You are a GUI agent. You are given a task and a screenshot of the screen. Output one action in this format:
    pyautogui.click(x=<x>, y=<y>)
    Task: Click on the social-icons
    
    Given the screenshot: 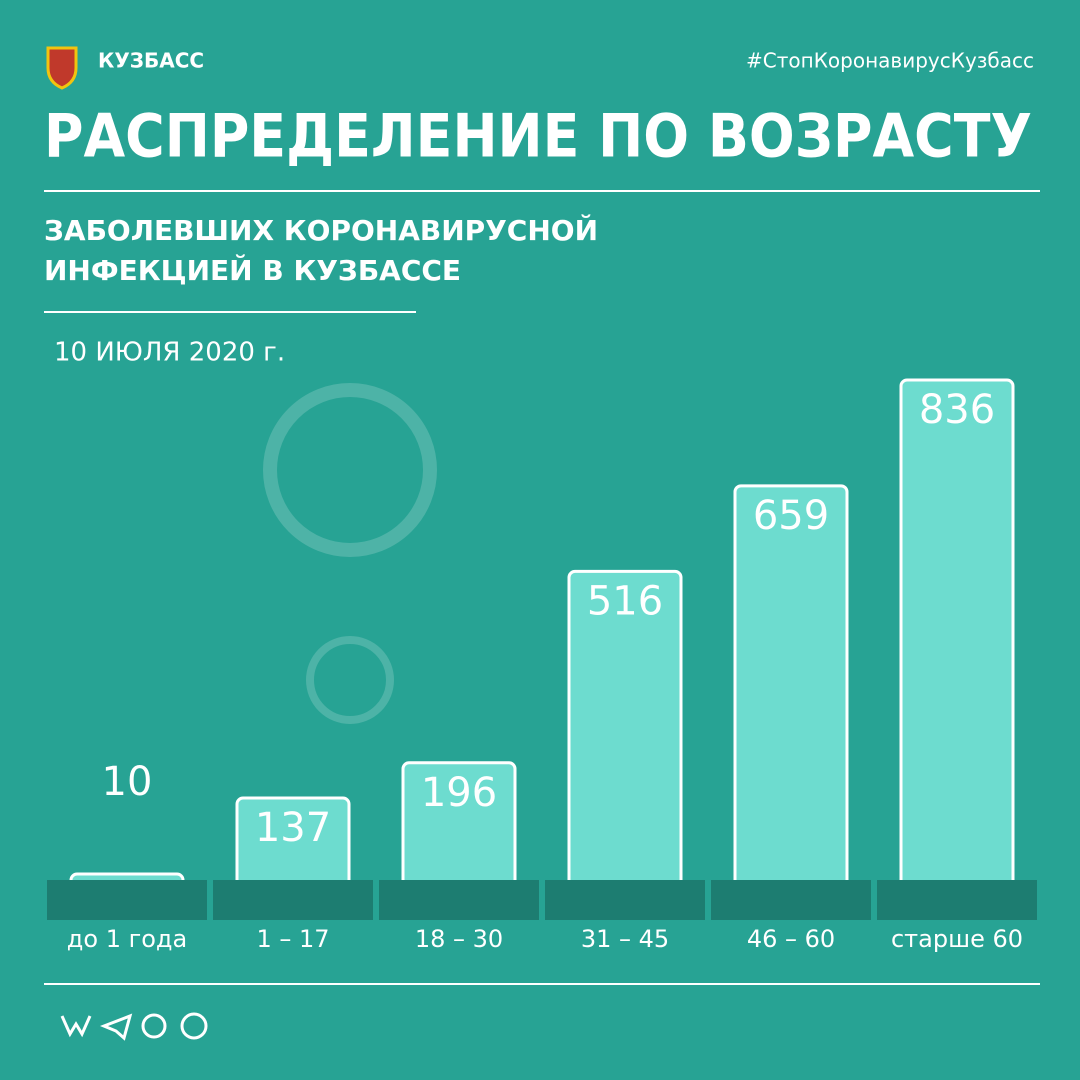 What is the action you would take?
    pyautogui.click(x=134, y=1026)
    